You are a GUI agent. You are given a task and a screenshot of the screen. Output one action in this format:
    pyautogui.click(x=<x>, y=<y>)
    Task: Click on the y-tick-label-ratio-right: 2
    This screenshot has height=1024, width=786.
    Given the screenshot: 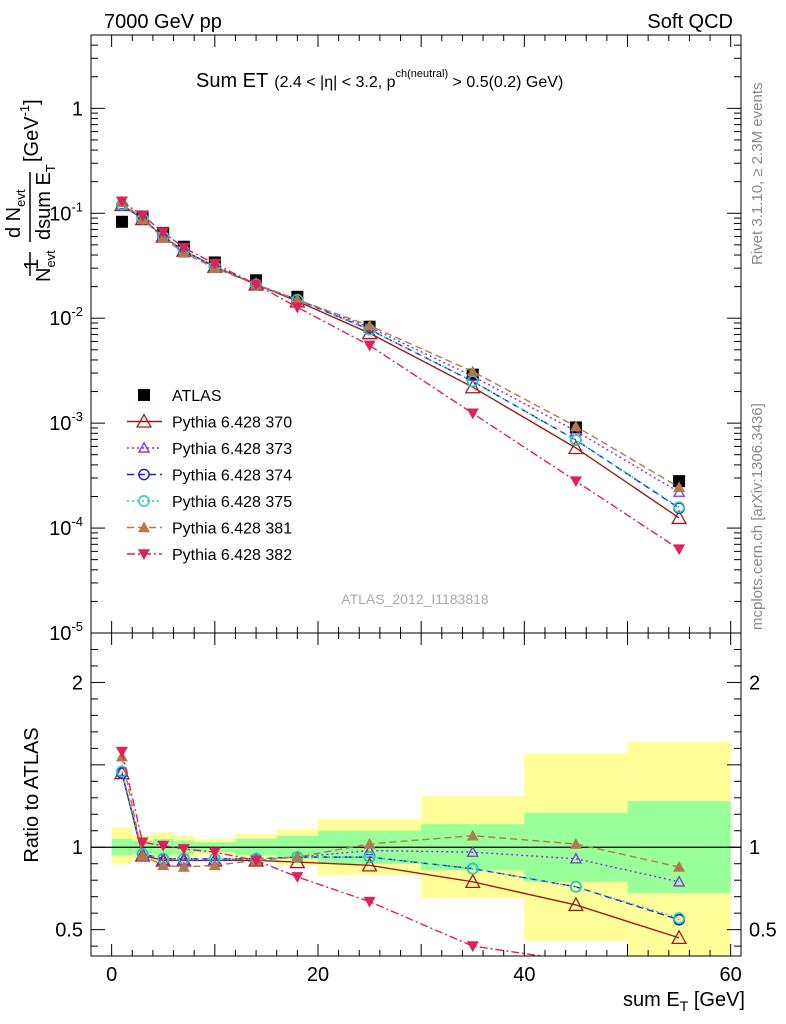 What is the action you would take?
    pyautogui.click(x=754, y=683)
    